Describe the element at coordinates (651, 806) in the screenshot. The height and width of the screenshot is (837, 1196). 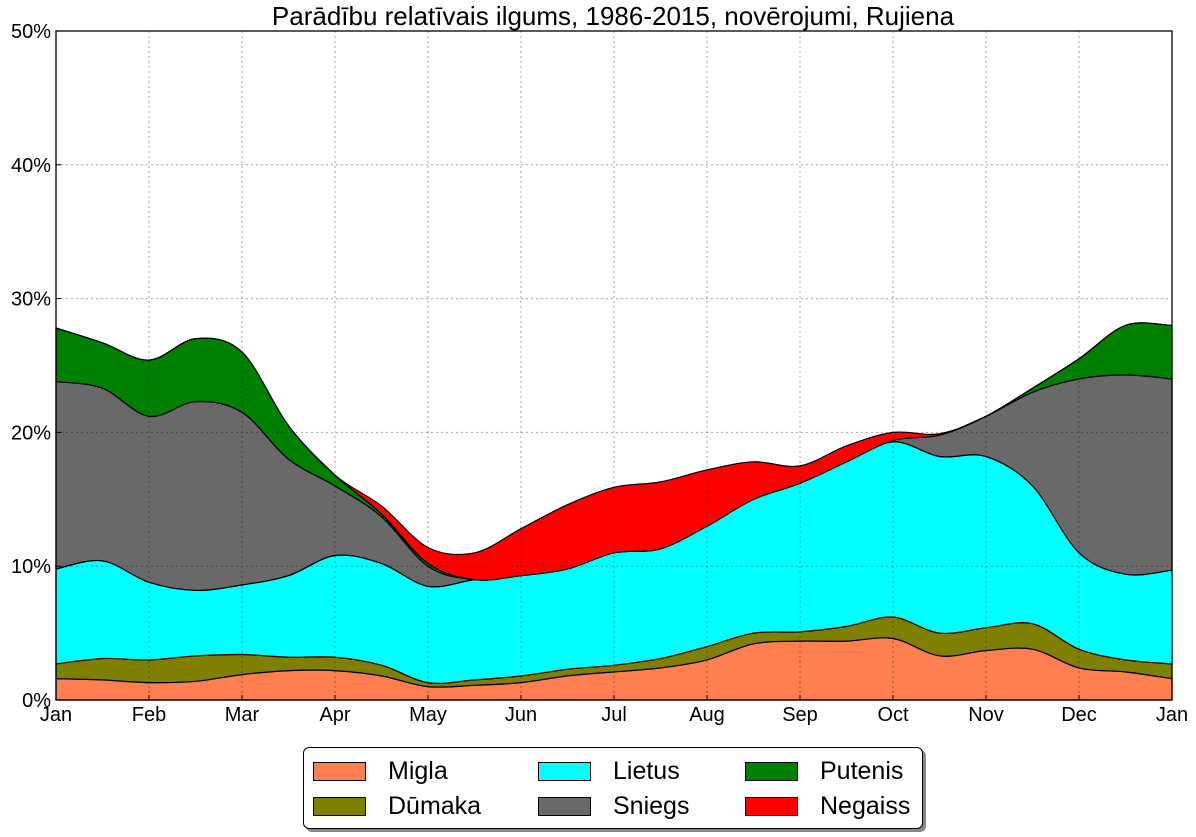
I see `legend-label-sniegs: Sniegs` at that location.